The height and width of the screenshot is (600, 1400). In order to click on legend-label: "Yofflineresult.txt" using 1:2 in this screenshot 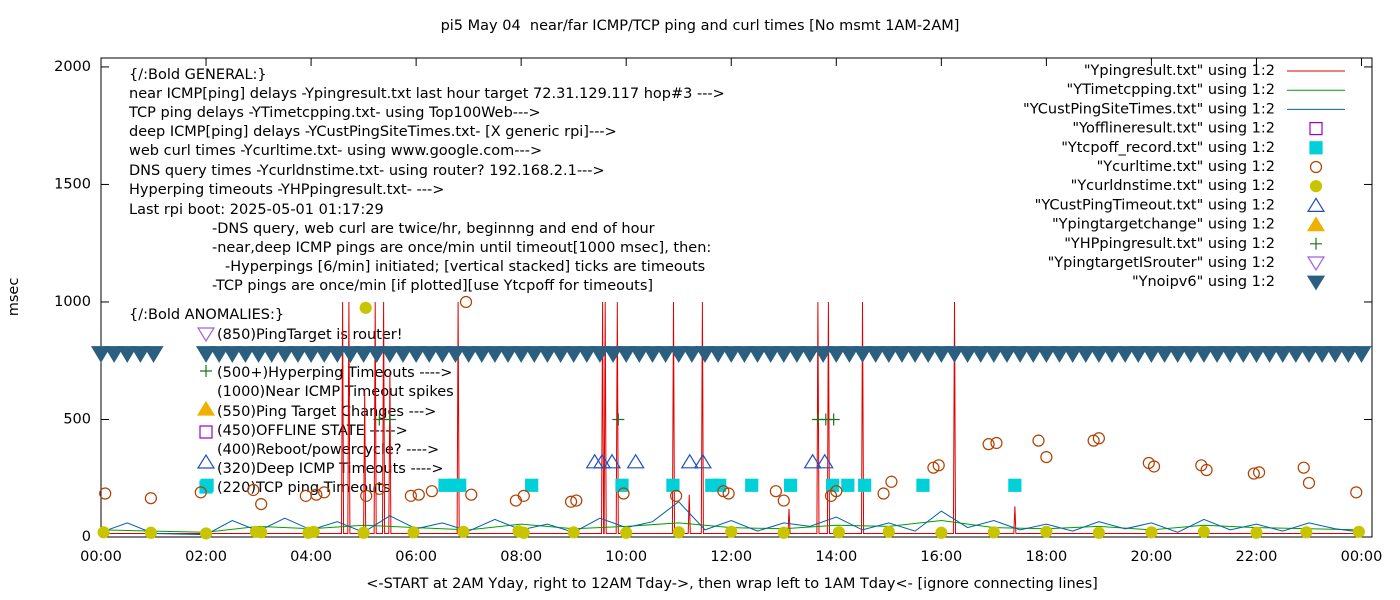, I will do `click(1173, 129)`.